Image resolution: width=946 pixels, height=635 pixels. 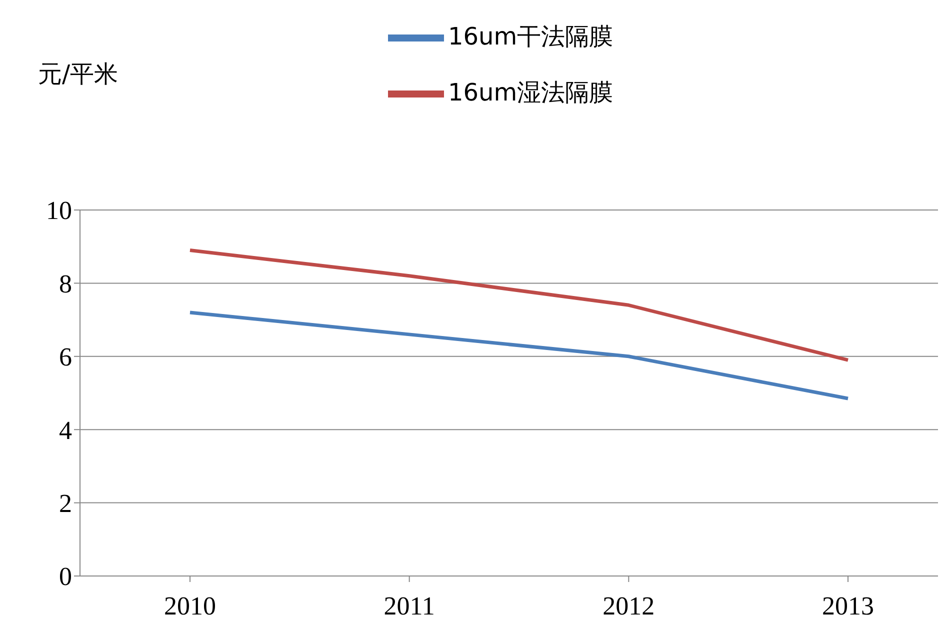 What do you see at coordinates (531, 36) in the screenshot?
I see `legend-label: 16um干法隔膜` at bounding box center [531, 36].